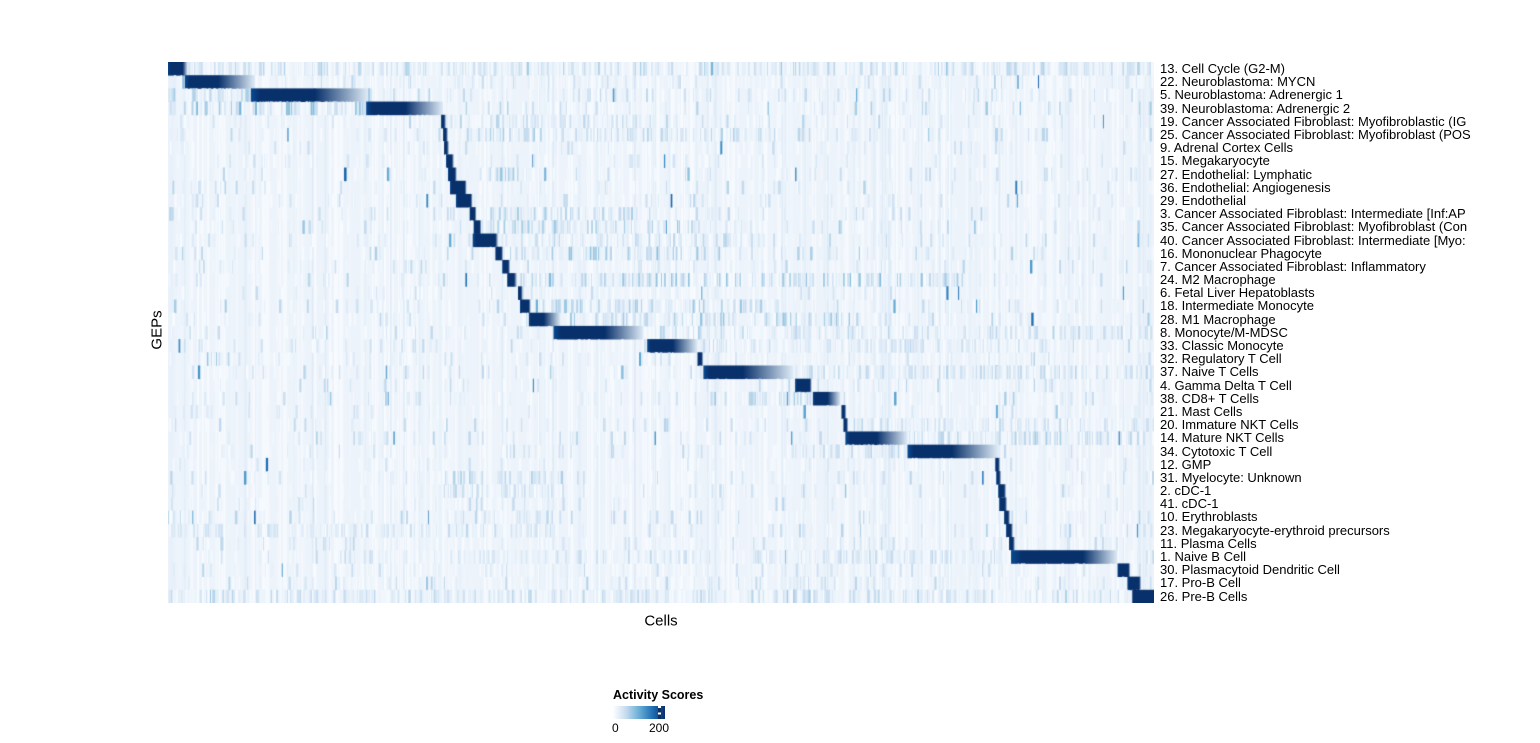 Image resolution: width=1540 pixels, height=743 pixels. I want to click on x-axis-label: Cells, so click(661, 621).